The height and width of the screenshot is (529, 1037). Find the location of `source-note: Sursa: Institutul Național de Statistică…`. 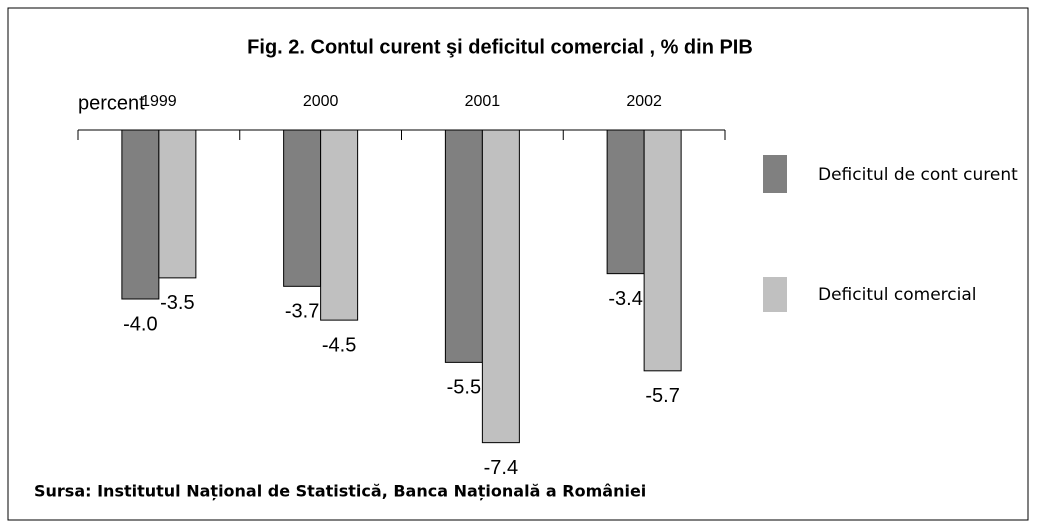

source-note: Sursa: Institutul Național de Statistică… is located at coordinates (340, 491).